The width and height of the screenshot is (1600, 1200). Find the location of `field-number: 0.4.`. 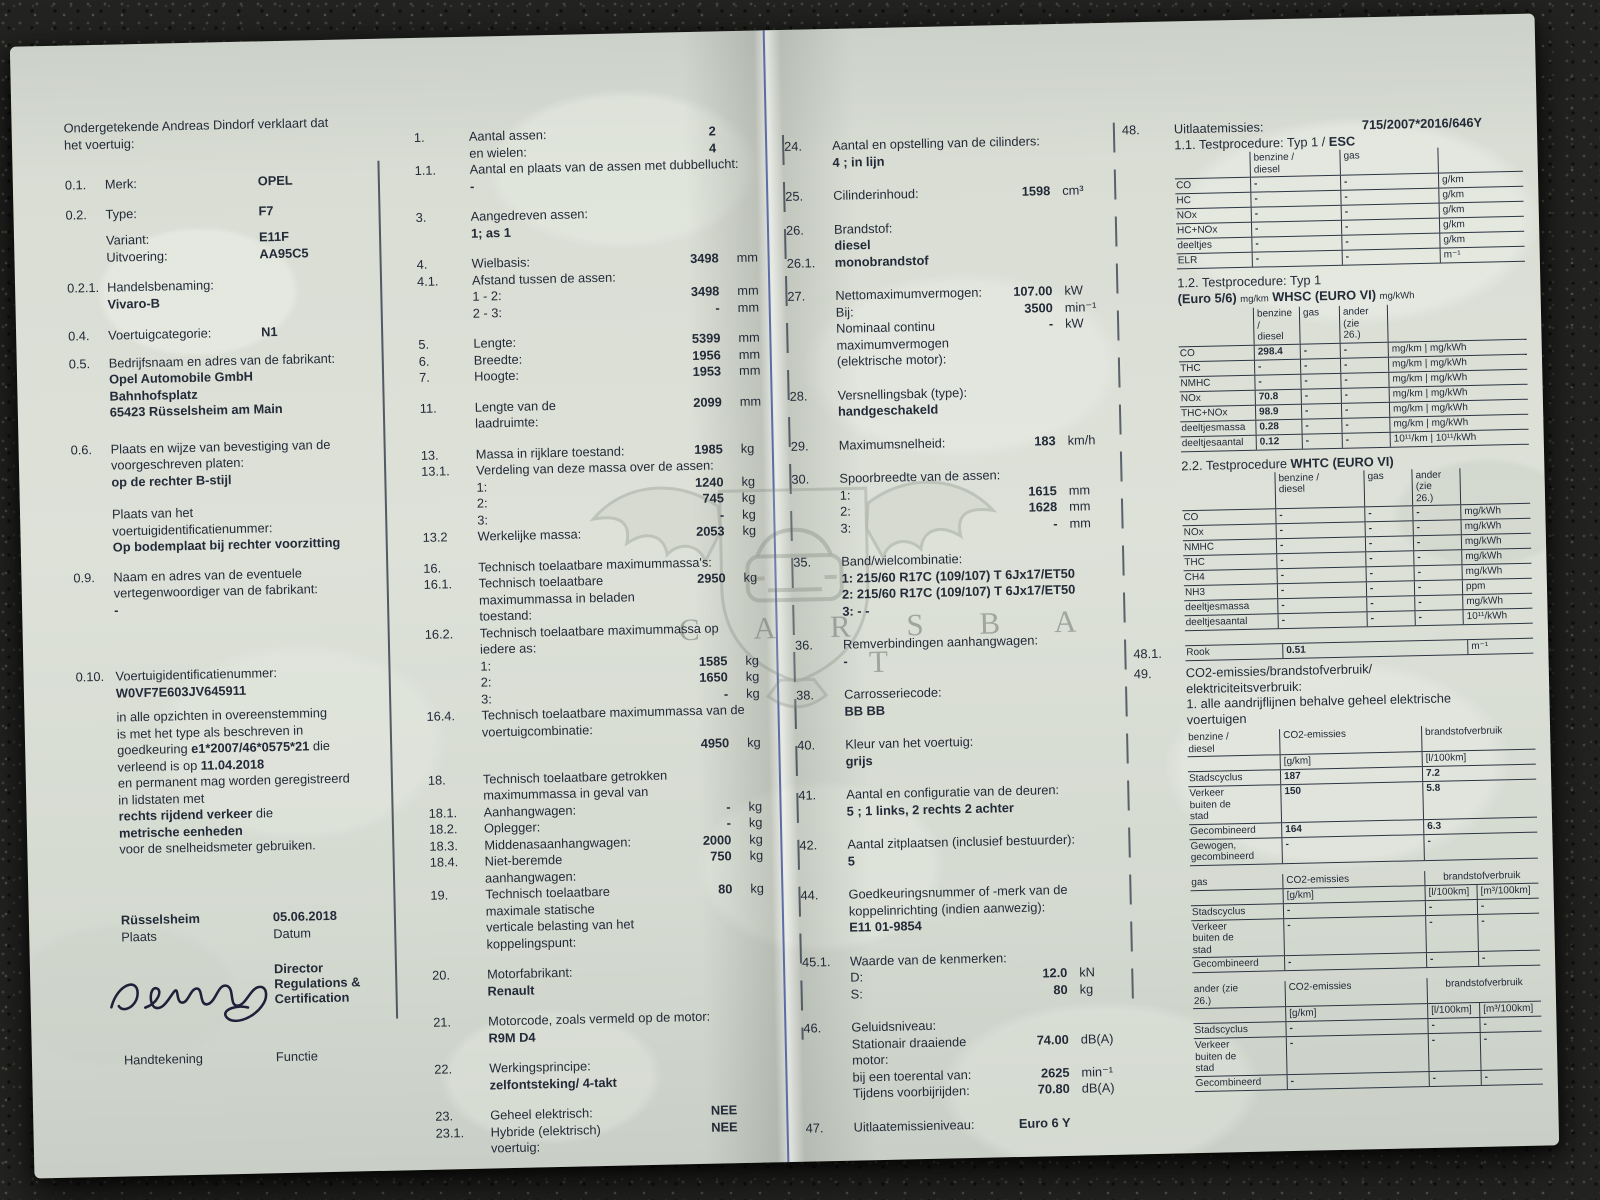

field-number: 0.4. is located at coordinates (78, 336).